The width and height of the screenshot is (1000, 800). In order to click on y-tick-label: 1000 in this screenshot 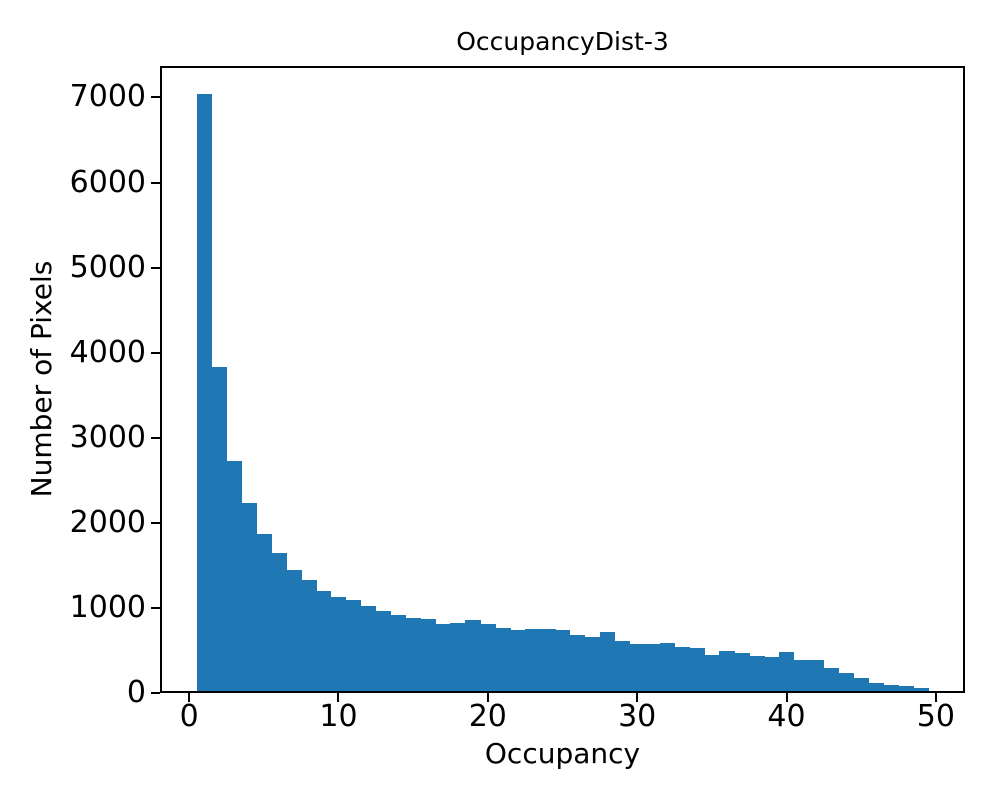, I will do `click(107, 607)`.